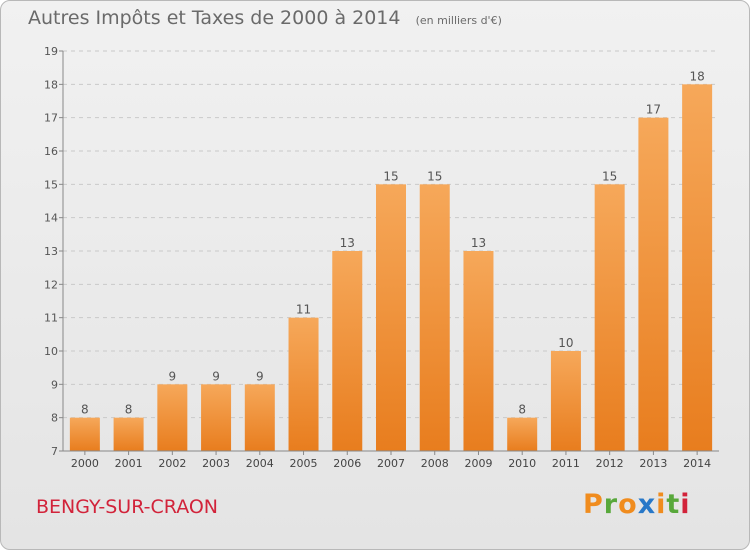 The image size is (750, 550). Describe the element at coordinates (696, 76) in the screenshot. I see `bar-value-label: 18` at that location.